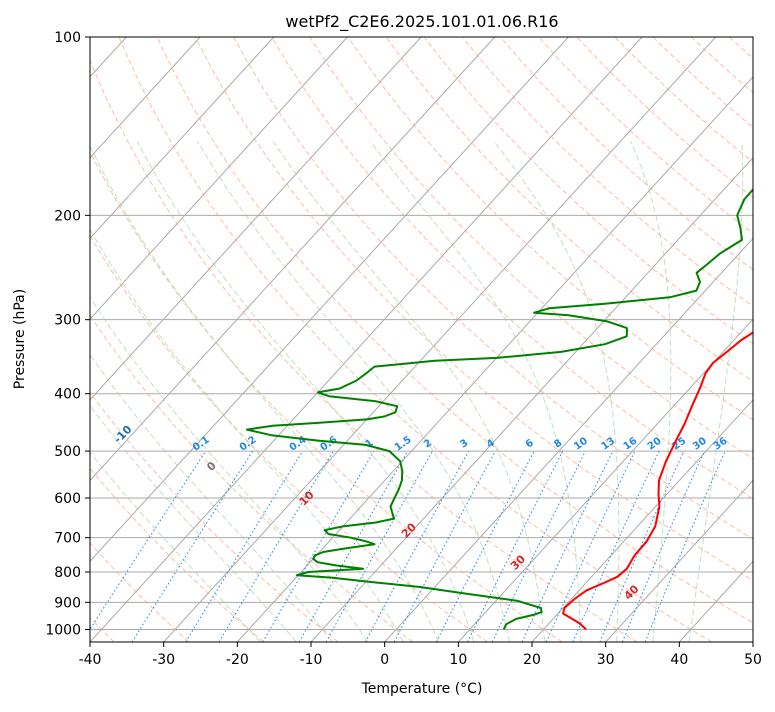  What do you see at coordinates (20, 339) in the screenshot?
I see `y-axis-label: Pressure (hPa)` at bounding box center [20, 339].